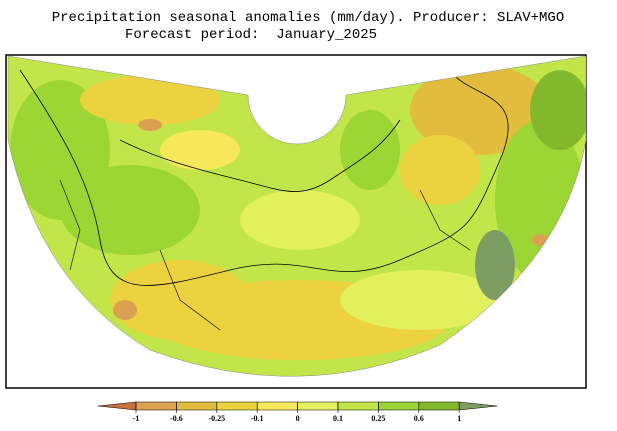 This screenshot has width=617, height=431. Describe the element at coordinates (136, 418) in the screenshot. I see `colorbar-tick-label: -1` at that location.